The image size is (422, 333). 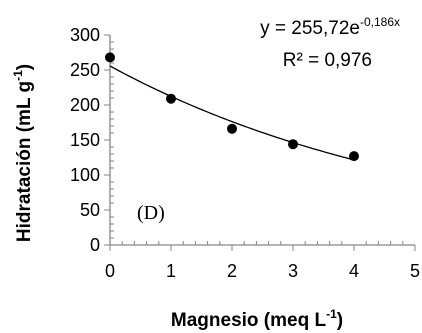 What do you see at coordinates (85, 175) in the screenshot?
I see `y-tick-label: 100` at bounding box center [85, 175].